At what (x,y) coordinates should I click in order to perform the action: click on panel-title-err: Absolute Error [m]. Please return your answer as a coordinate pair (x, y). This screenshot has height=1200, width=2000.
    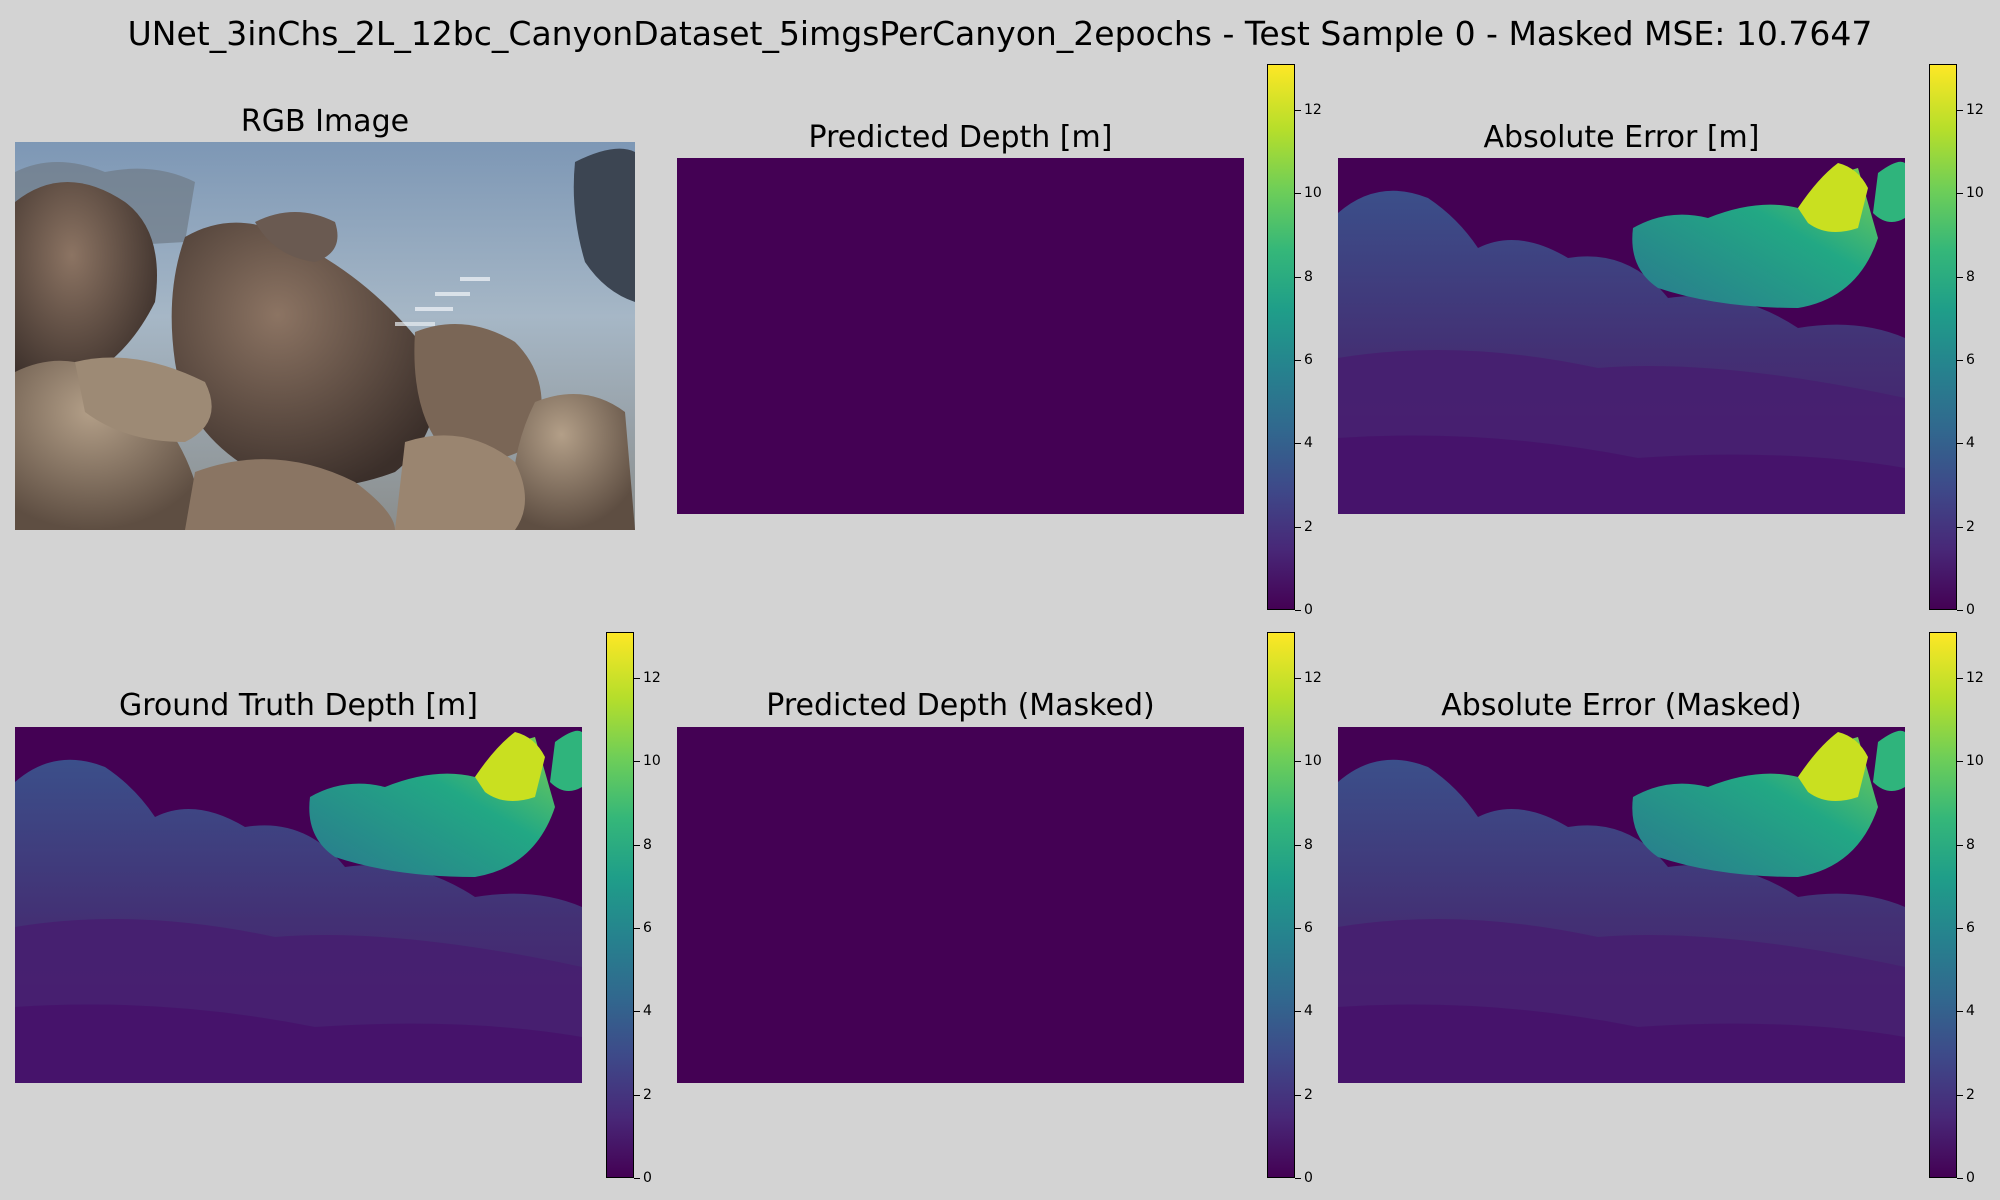
    Looking at the image, I should click on (1621, 137).